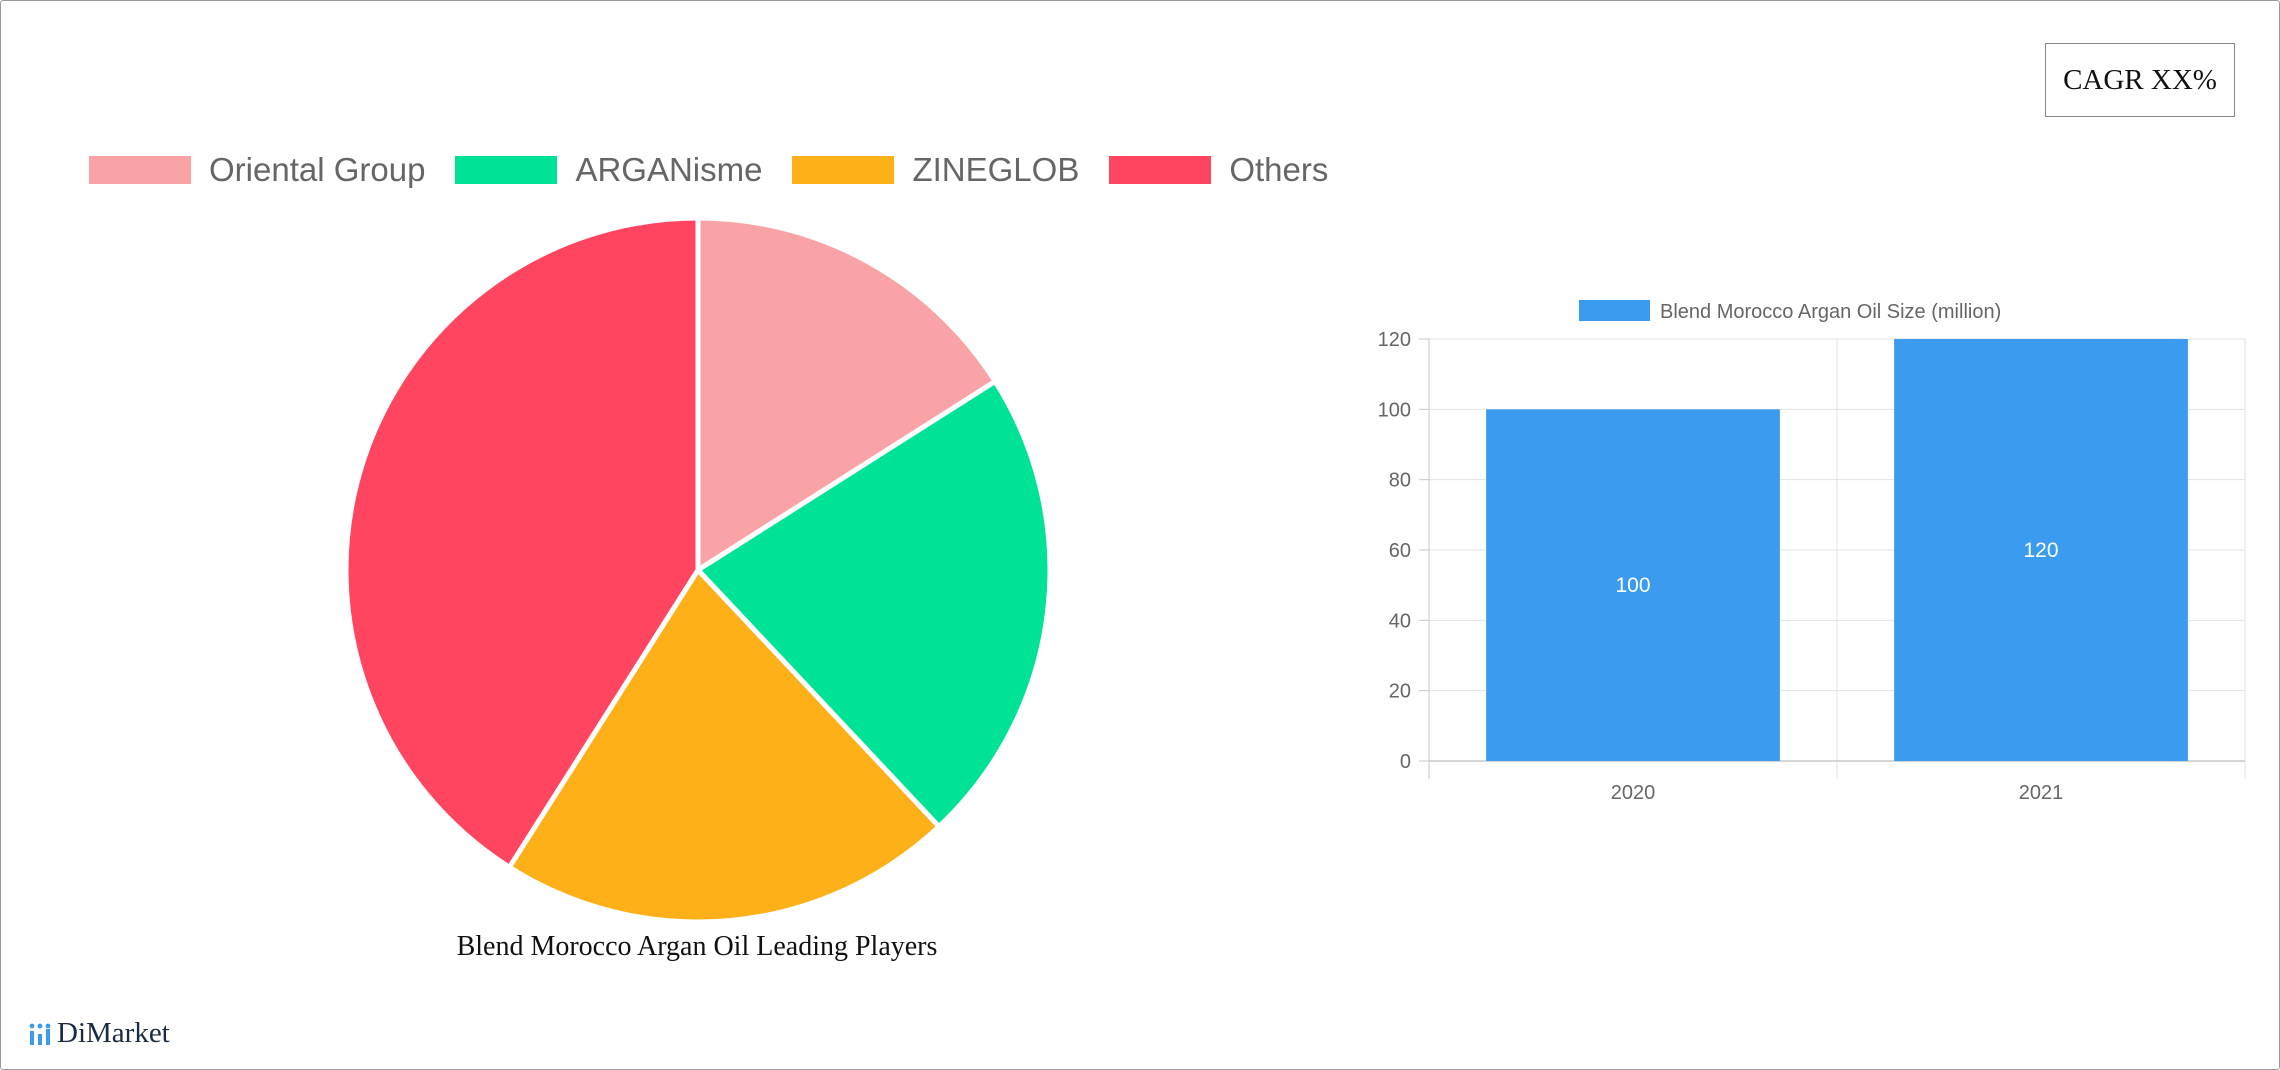  What do you see at coordinates (2140, 80) in the screenshot?
I see `cagr-badge: CAGR XX%` at bounding box center [2140, 80].